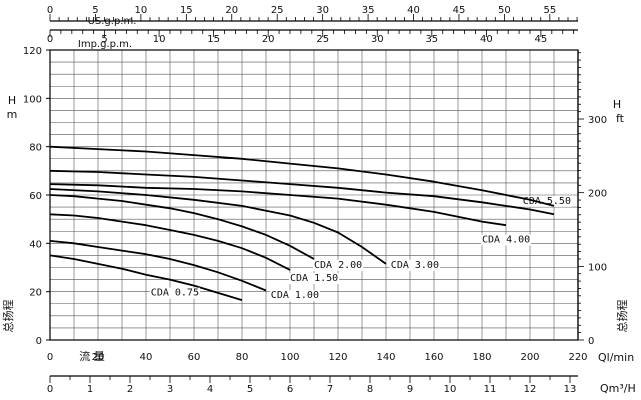 This screenshot has height=400, width=641. Describe the element at coordinates (12, 100) in the screenshot. I see `left-y-unit-top: H` at that location.